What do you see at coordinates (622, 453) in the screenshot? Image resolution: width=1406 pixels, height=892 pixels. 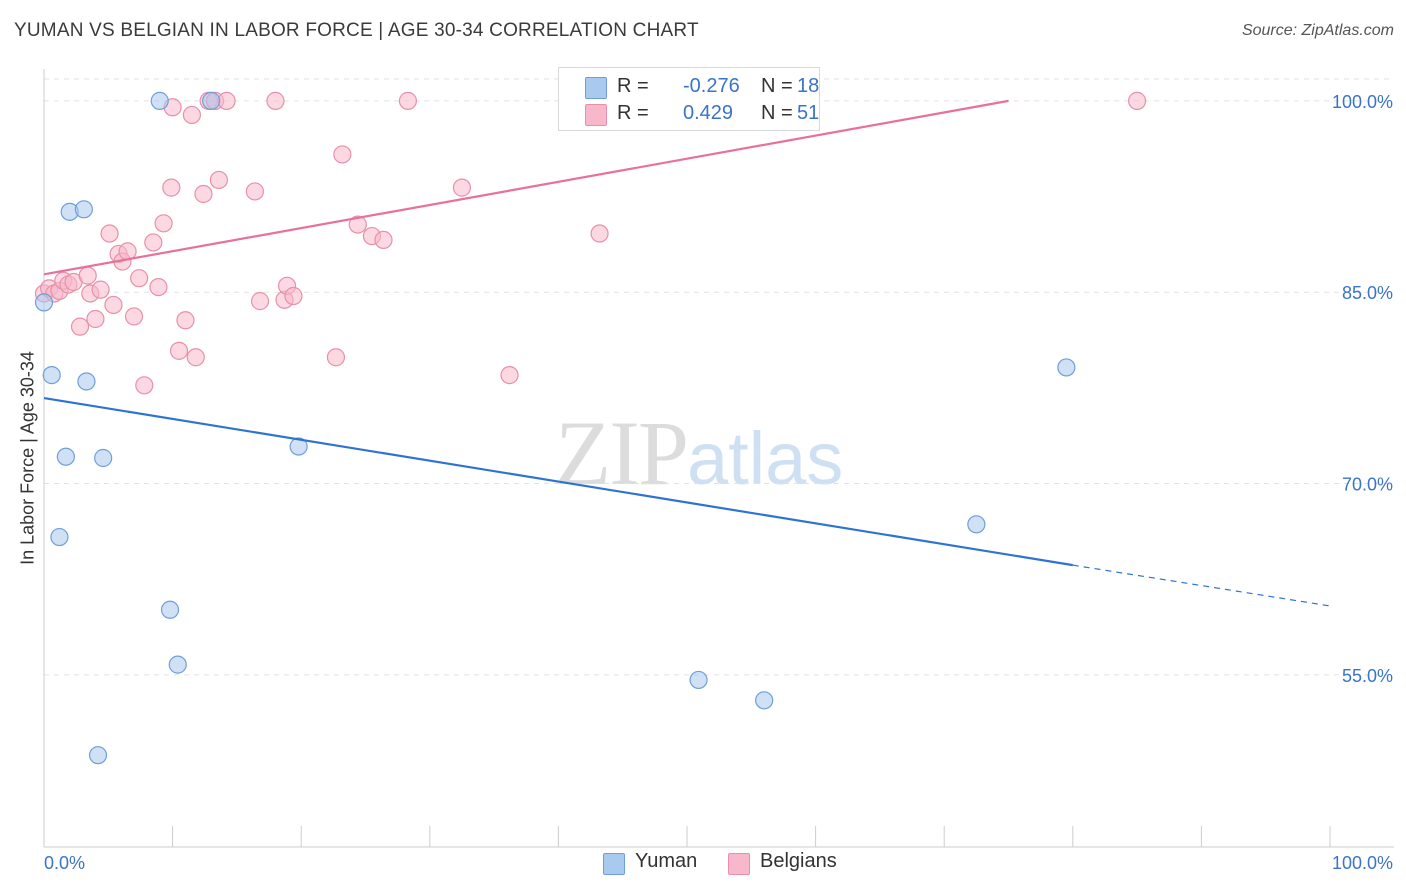 I see `watermark-zip: ZIP` at bounding box center [622, 453].